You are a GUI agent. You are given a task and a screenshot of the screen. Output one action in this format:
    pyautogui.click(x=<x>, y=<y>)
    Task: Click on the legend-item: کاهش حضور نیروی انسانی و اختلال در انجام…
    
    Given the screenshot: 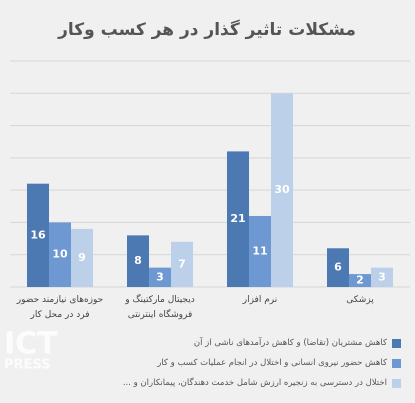 What is the action you would take?
    pyautogui.click(x=279, y=363)
    